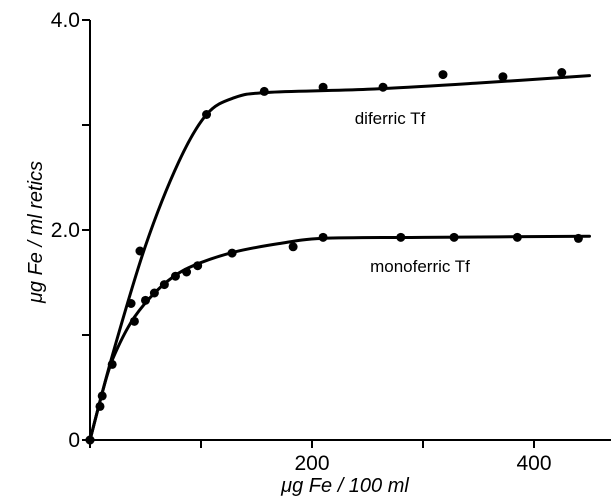 The image size is (611, 498). What do you see at coordinates (74, 440) in the screenshot?
I see `y-tick-label: 0` at bounding box center [74, 440].